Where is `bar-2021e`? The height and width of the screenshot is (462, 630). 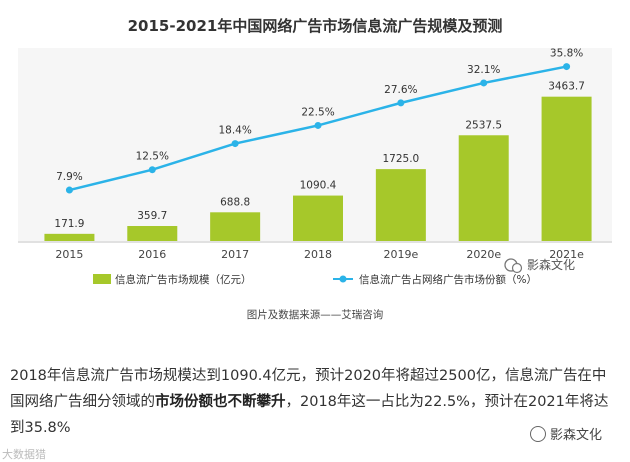 bar-2021e is located at coordinates (566, 168).